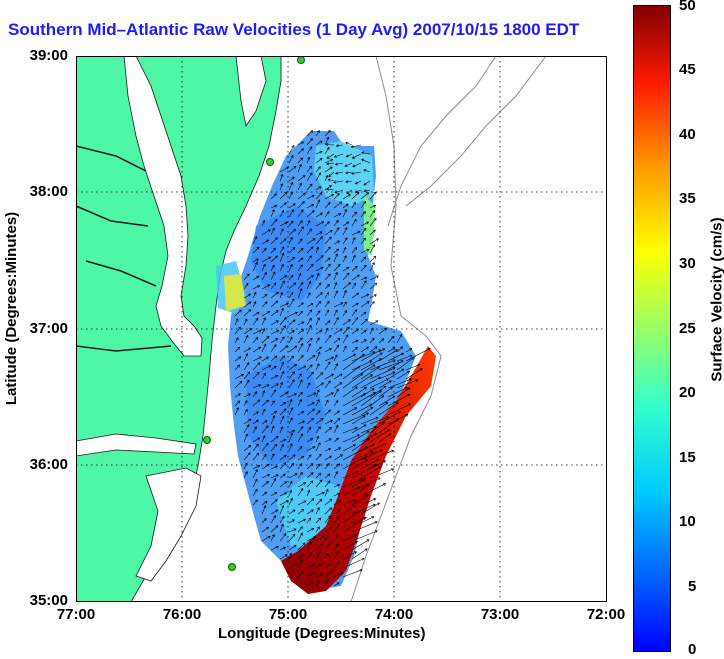 This screenshot has height=659, width=724. I want to click on river, so click(111, 158).